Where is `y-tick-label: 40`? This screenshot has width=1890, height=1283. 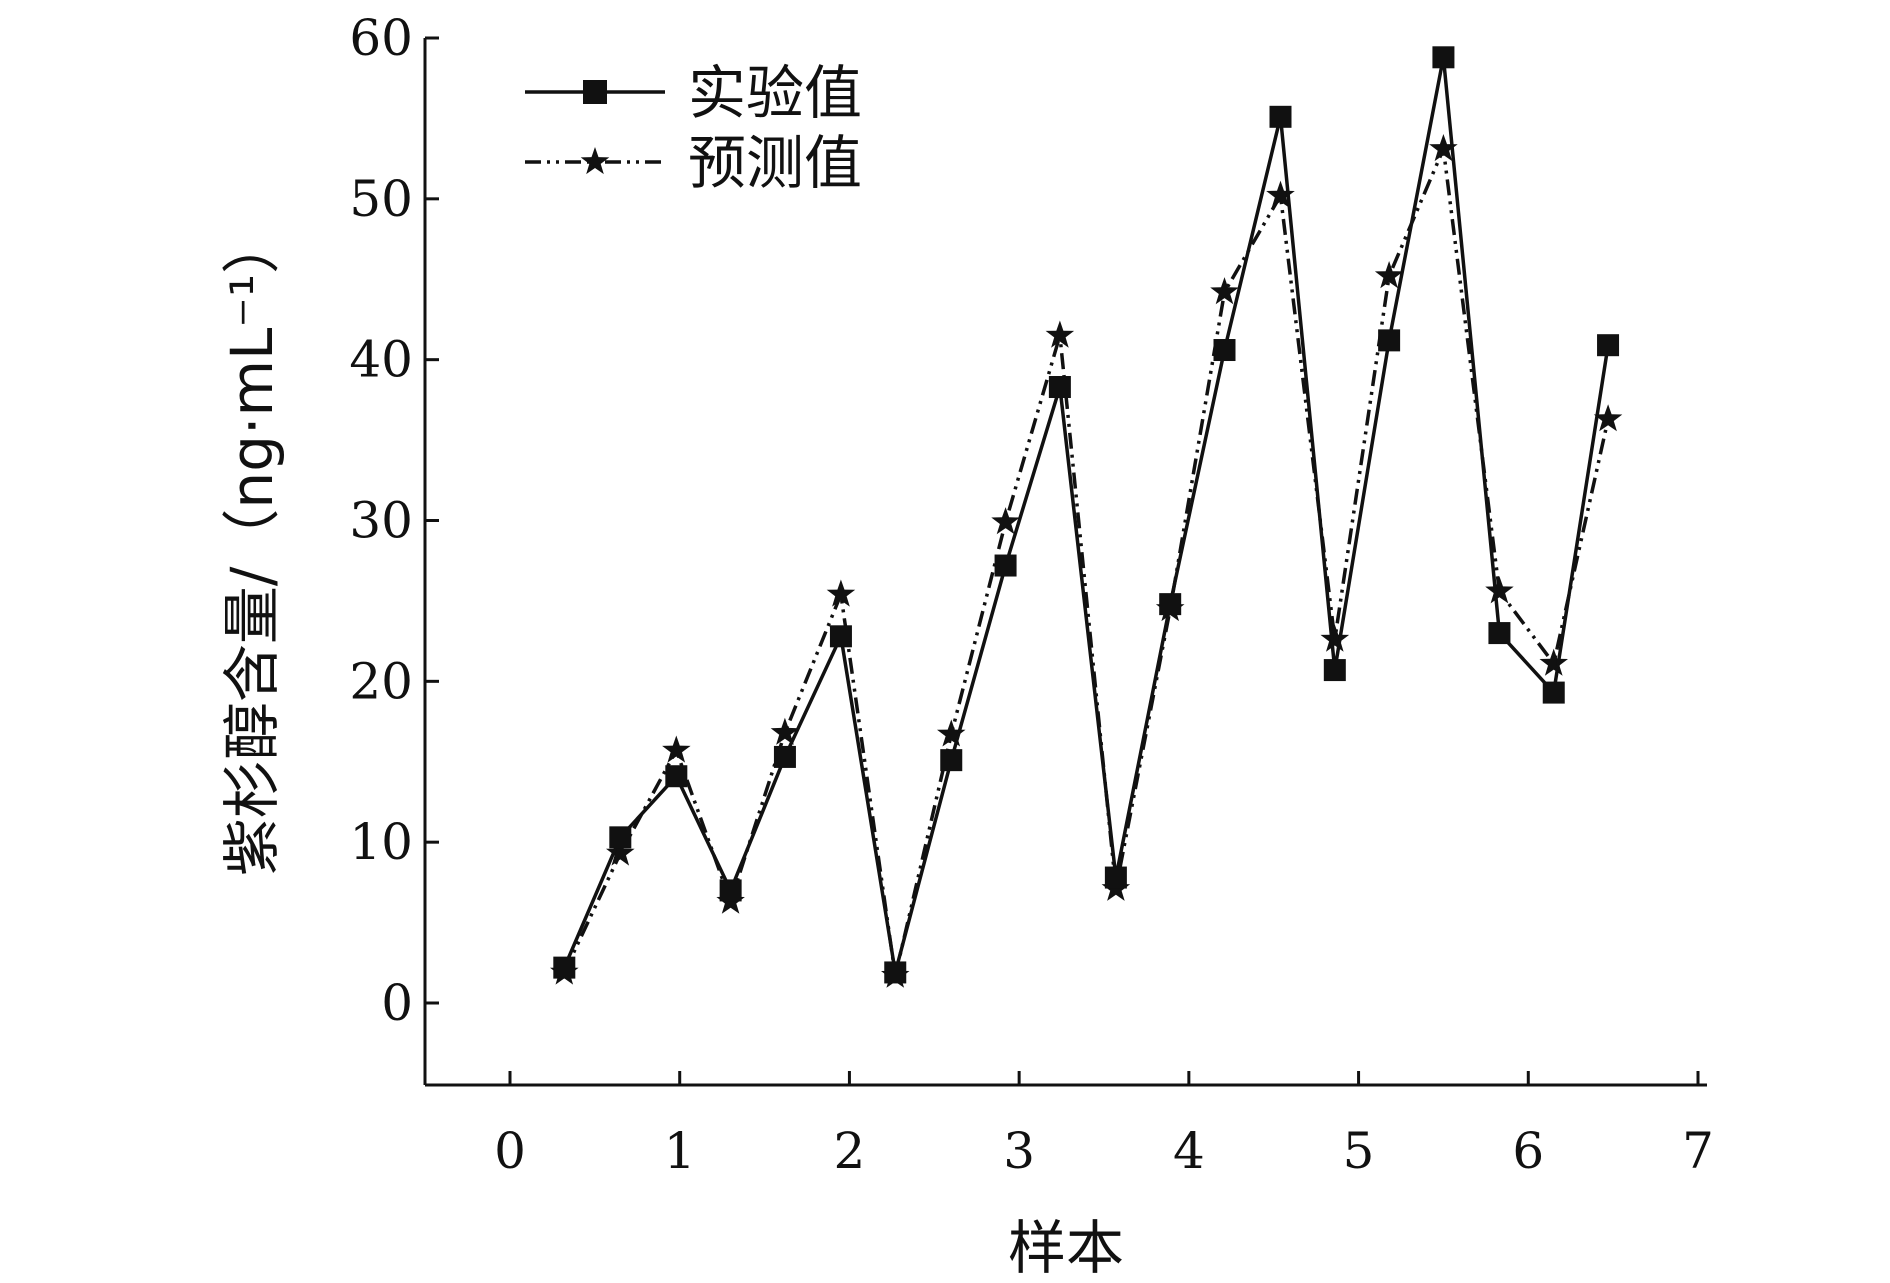
y-tick-label: 40 is located at coordinates (381, 360).